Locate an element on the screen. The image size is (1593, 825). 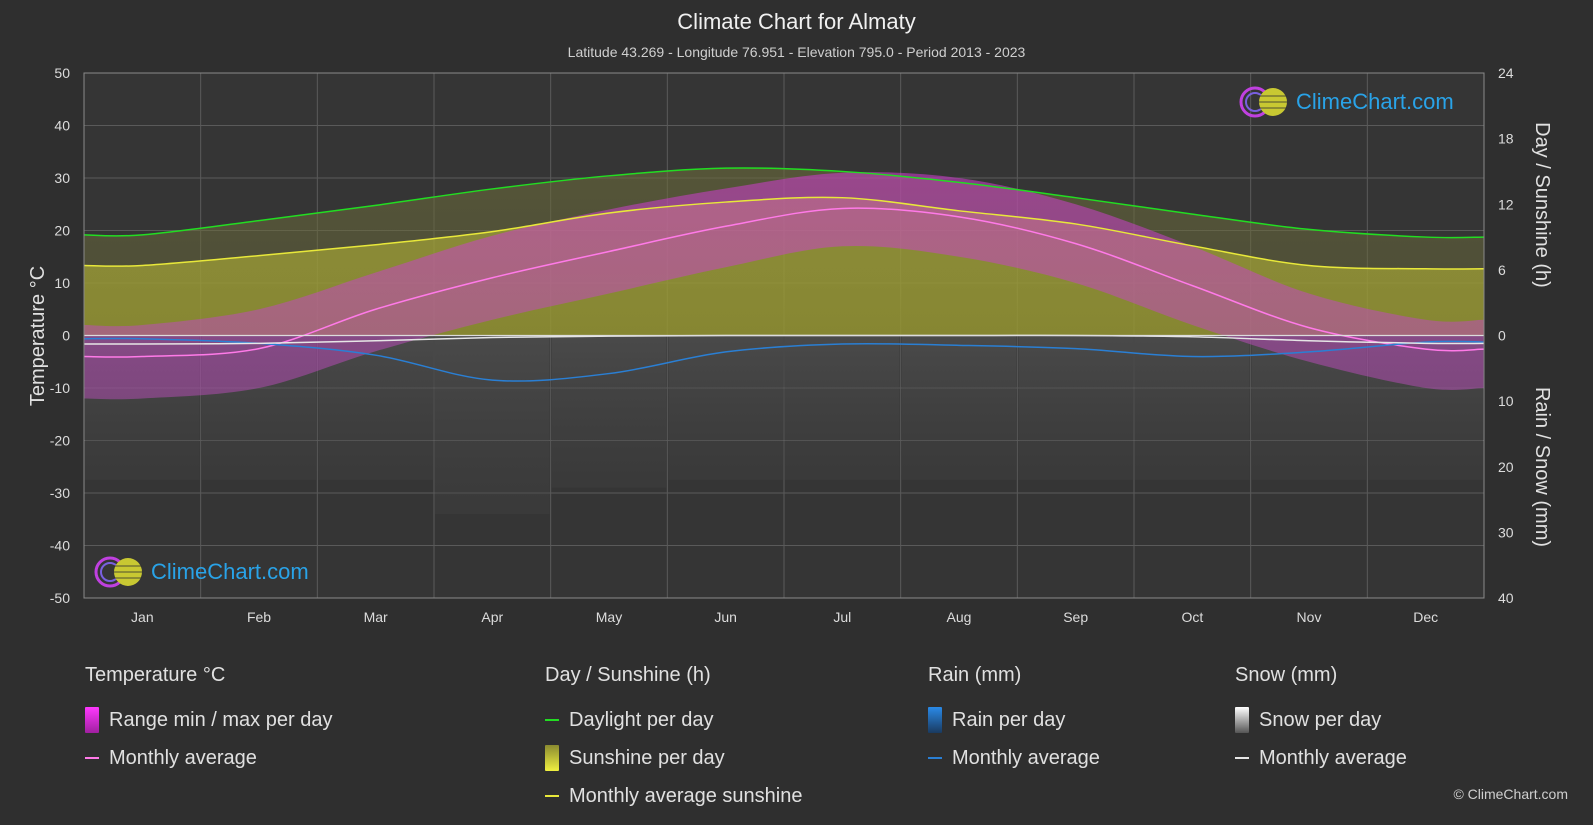
month-tick-label: Nov is located at coordinates (1309, 617).